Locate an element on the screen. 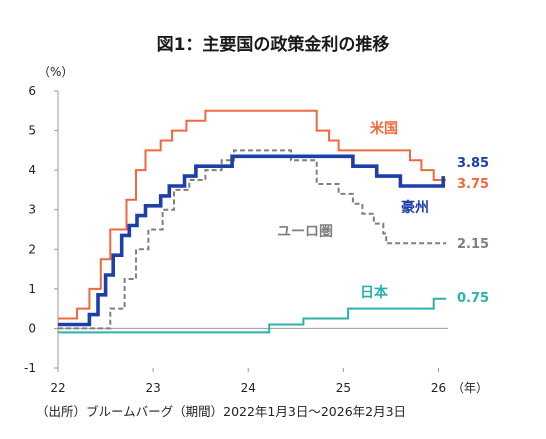  end-value-australia: 3.85 is located at coordinates (473, 163).